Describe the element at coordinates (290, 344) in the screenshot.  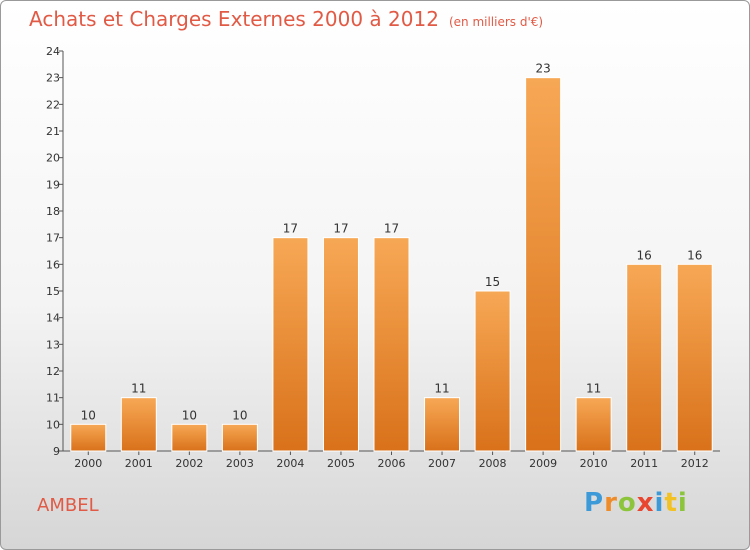
I see `bar-2004` at that location.